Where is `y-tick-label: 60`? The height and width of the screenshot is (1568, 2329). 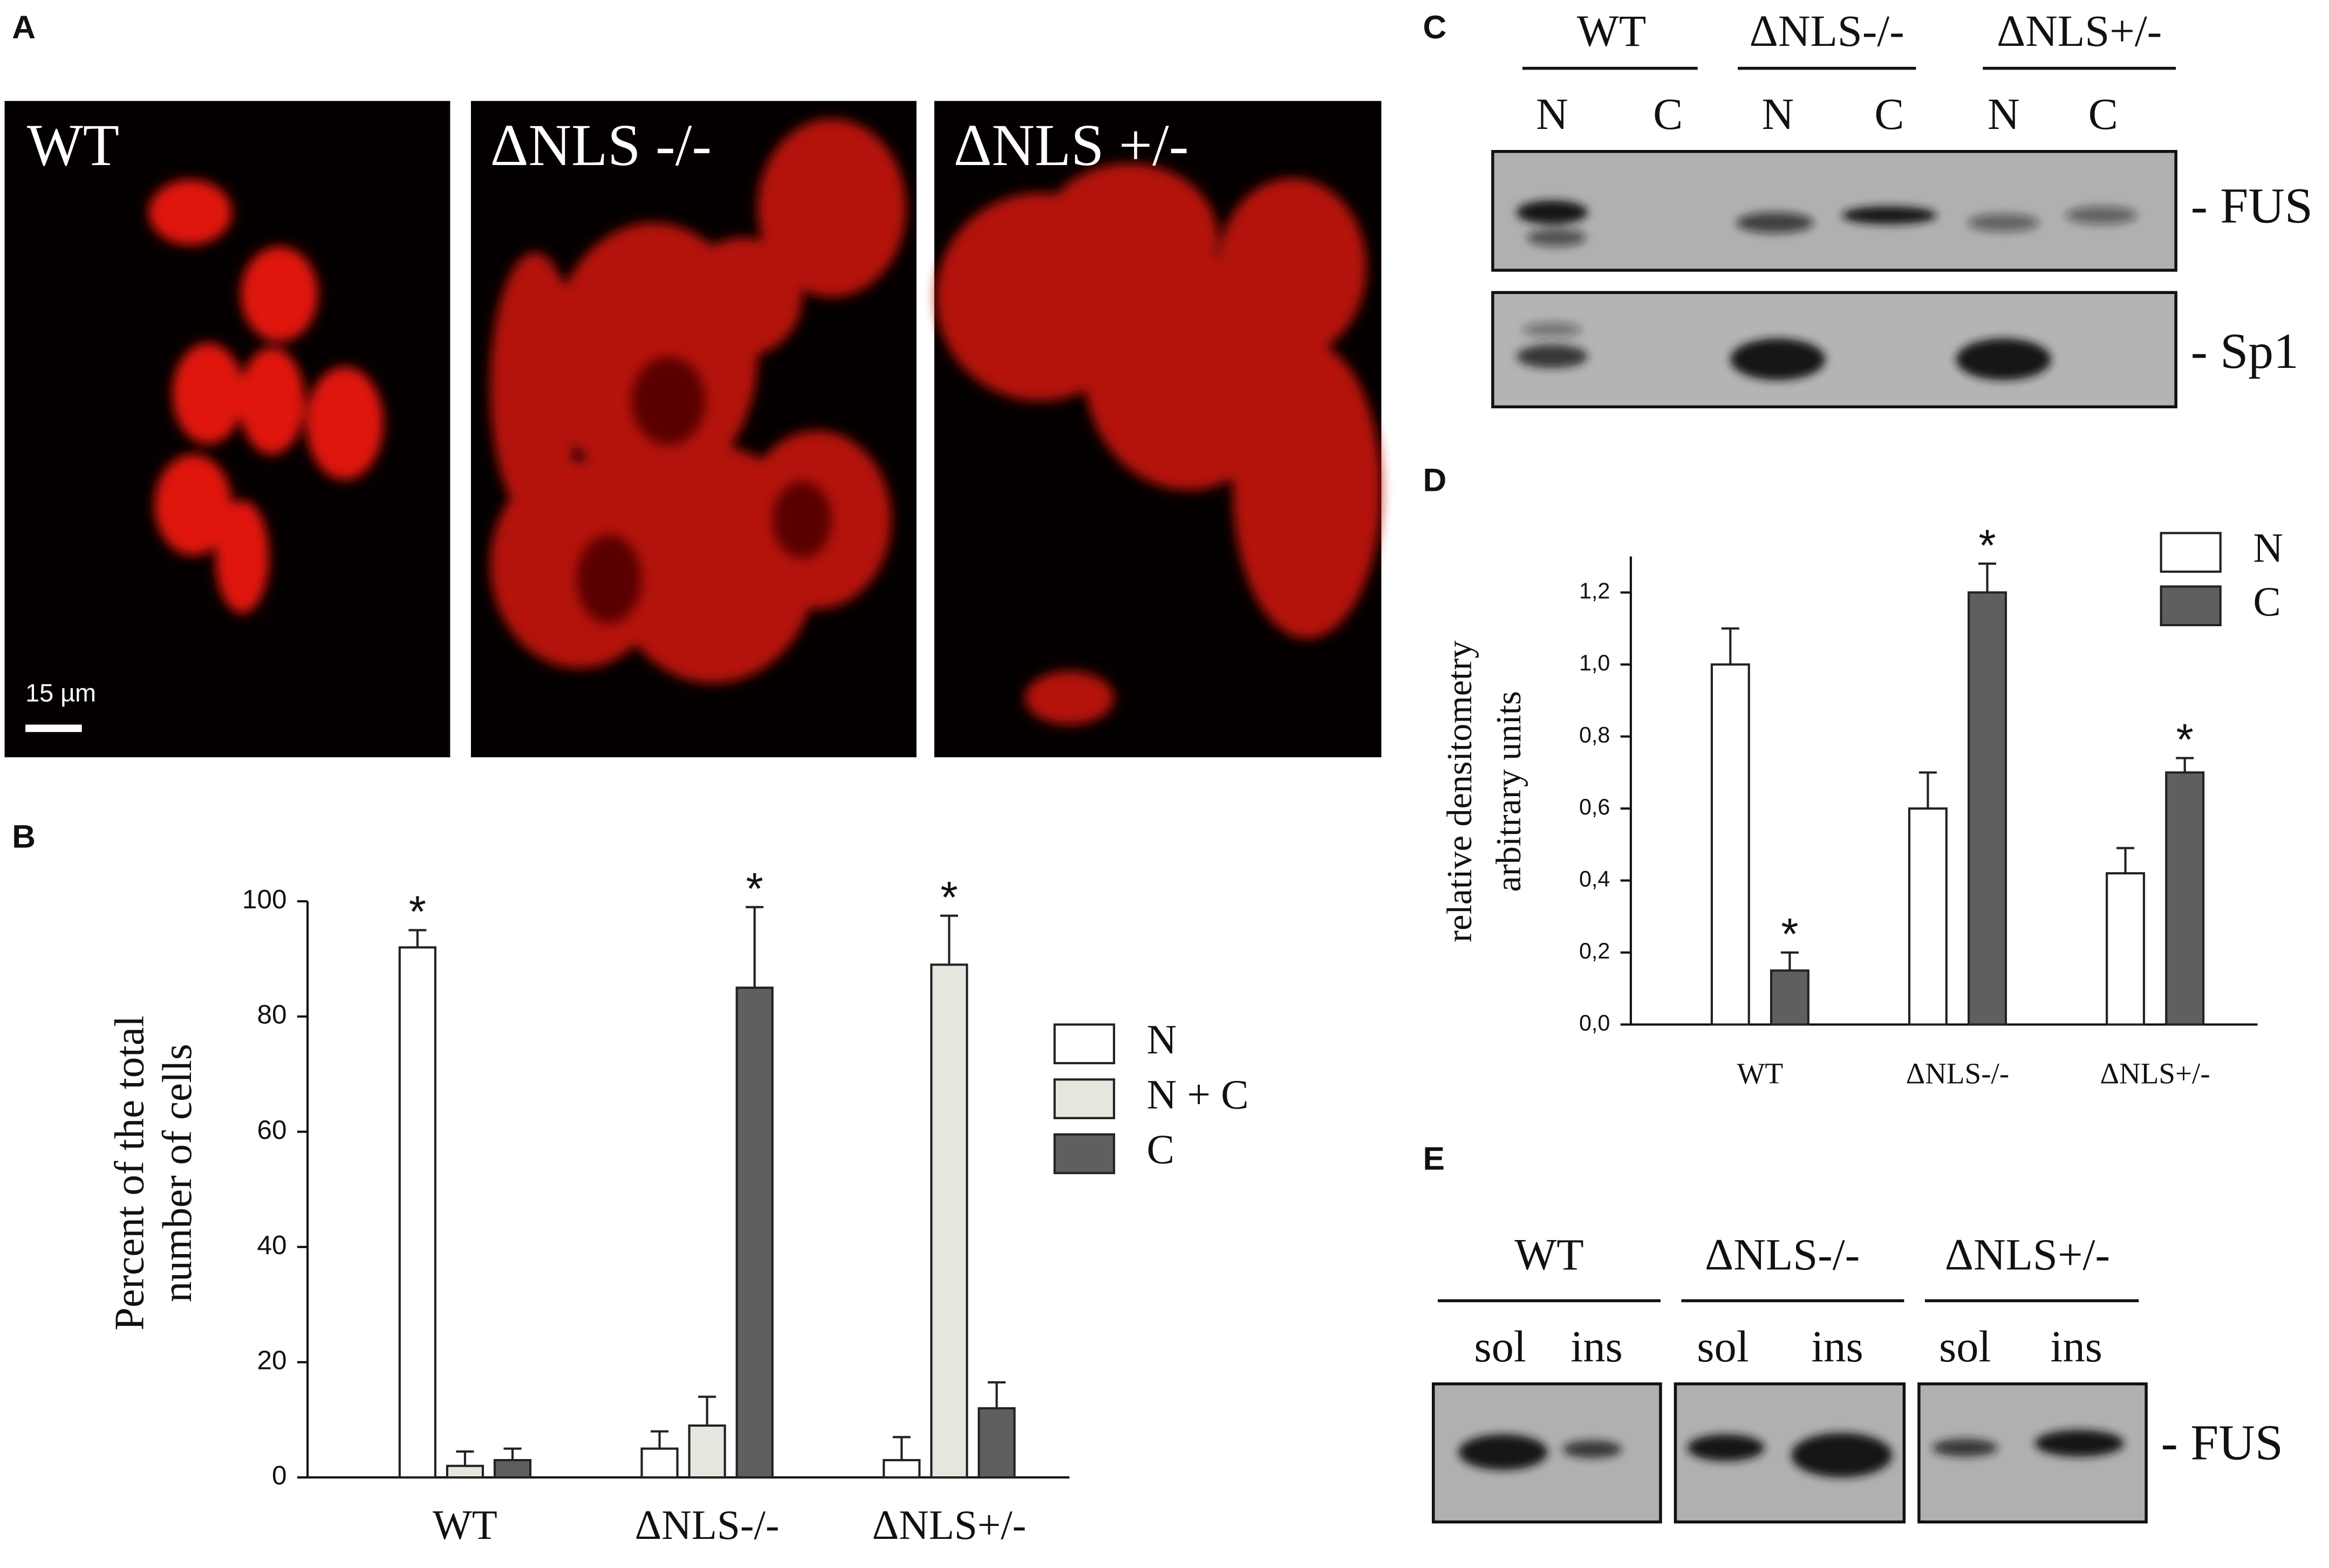
y-tick-label: 60 is located at coordinates (271, 1129).